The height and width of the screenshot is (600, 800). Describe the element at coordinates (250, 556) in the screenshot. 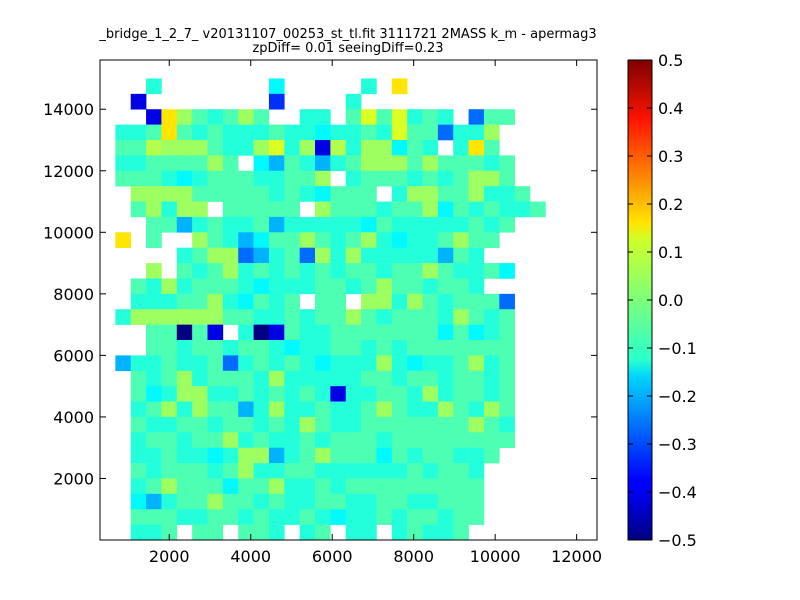

I see `x-tick-label: 4000` at that location.